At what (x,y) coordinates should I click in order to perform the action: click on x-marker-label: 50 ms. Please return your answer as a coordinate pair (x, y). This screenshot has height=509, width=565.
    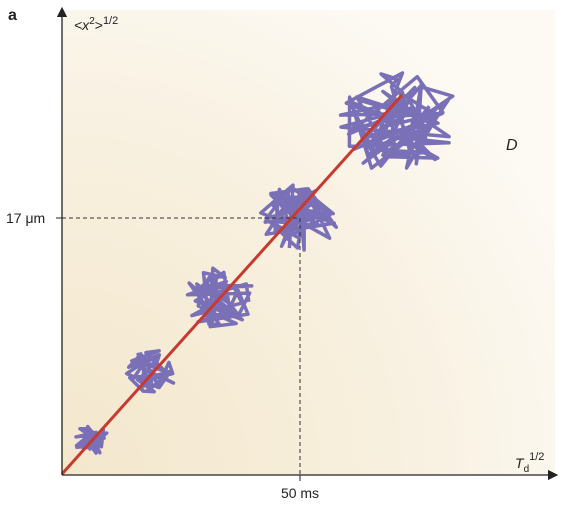
    Looking at the image, I should click on (300, 493).